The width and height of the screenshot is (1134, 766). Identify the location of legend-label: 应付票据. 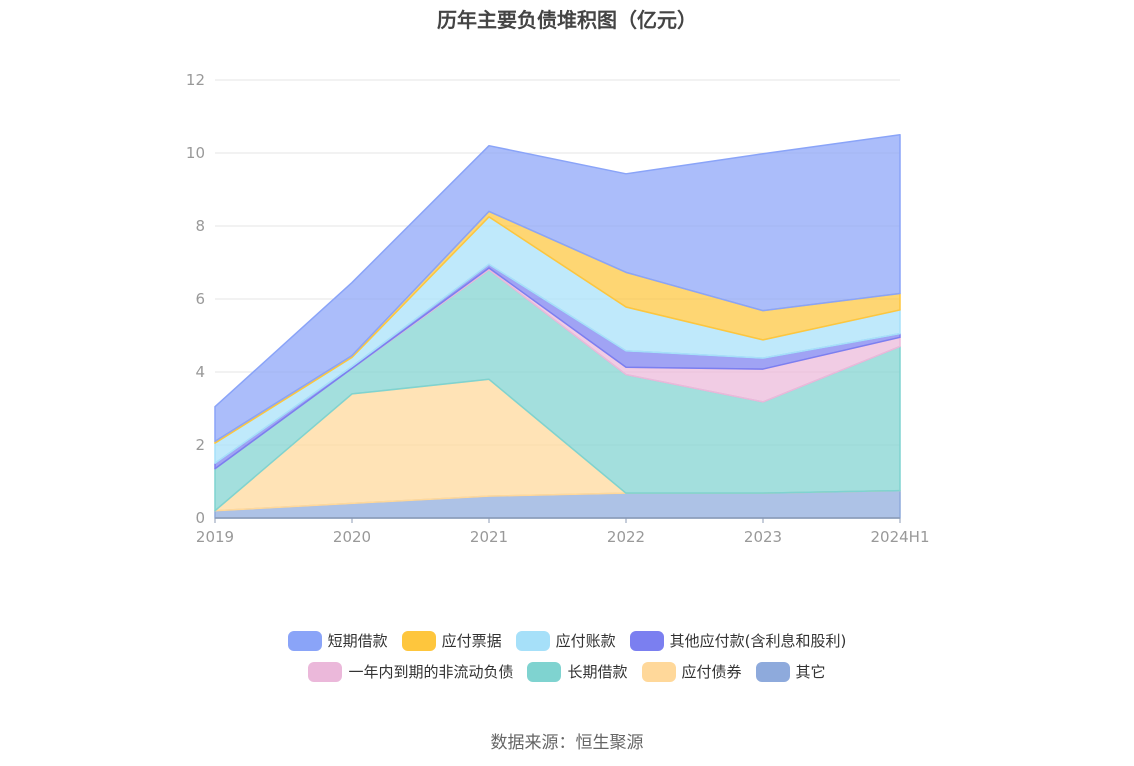
(471, 641).